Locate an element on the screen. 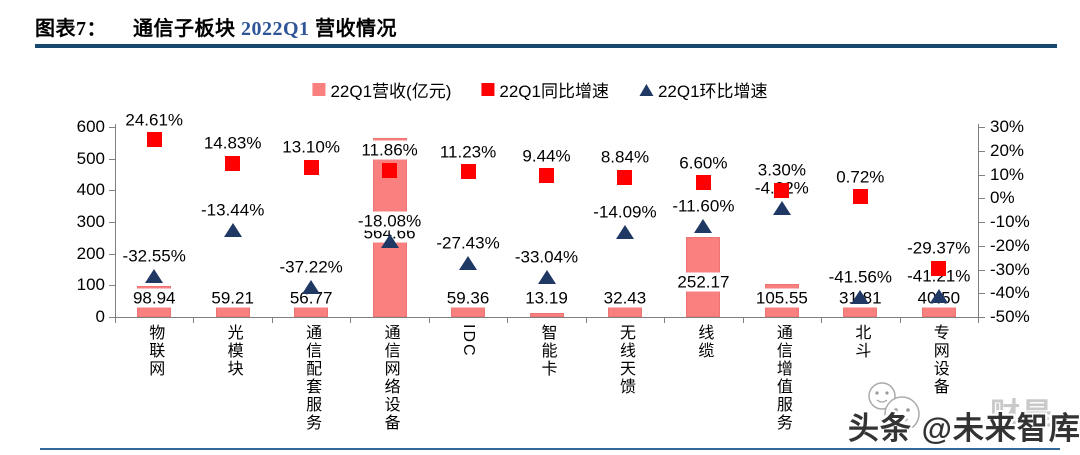  figure-header: 图表7： 通信子板块 2022Q1 营收情况 is located at coordinates (216, 26).